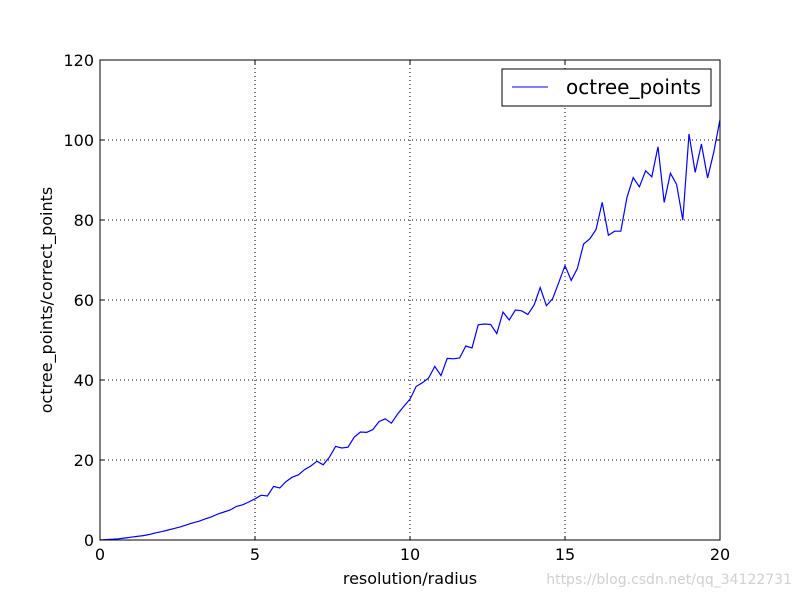 Image resolution: width=800 pixels, height=600 pixels. What do you see at coordinates (410, 578) in the screenshot?
I see `x-axis-label: resolution/radius` at bounding box center [410, 578].